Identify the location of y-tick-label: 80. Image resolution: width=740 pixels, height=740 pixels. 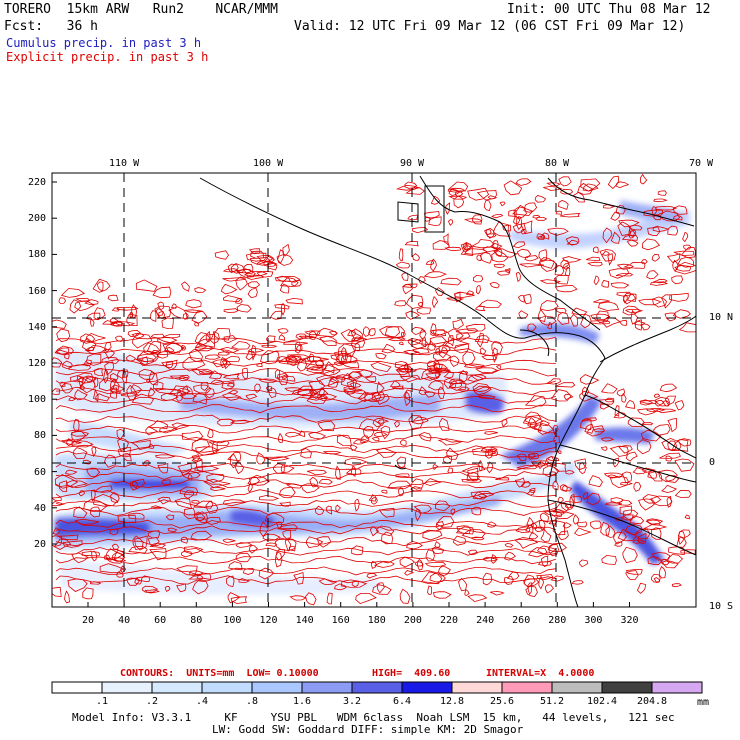
(39, 436).